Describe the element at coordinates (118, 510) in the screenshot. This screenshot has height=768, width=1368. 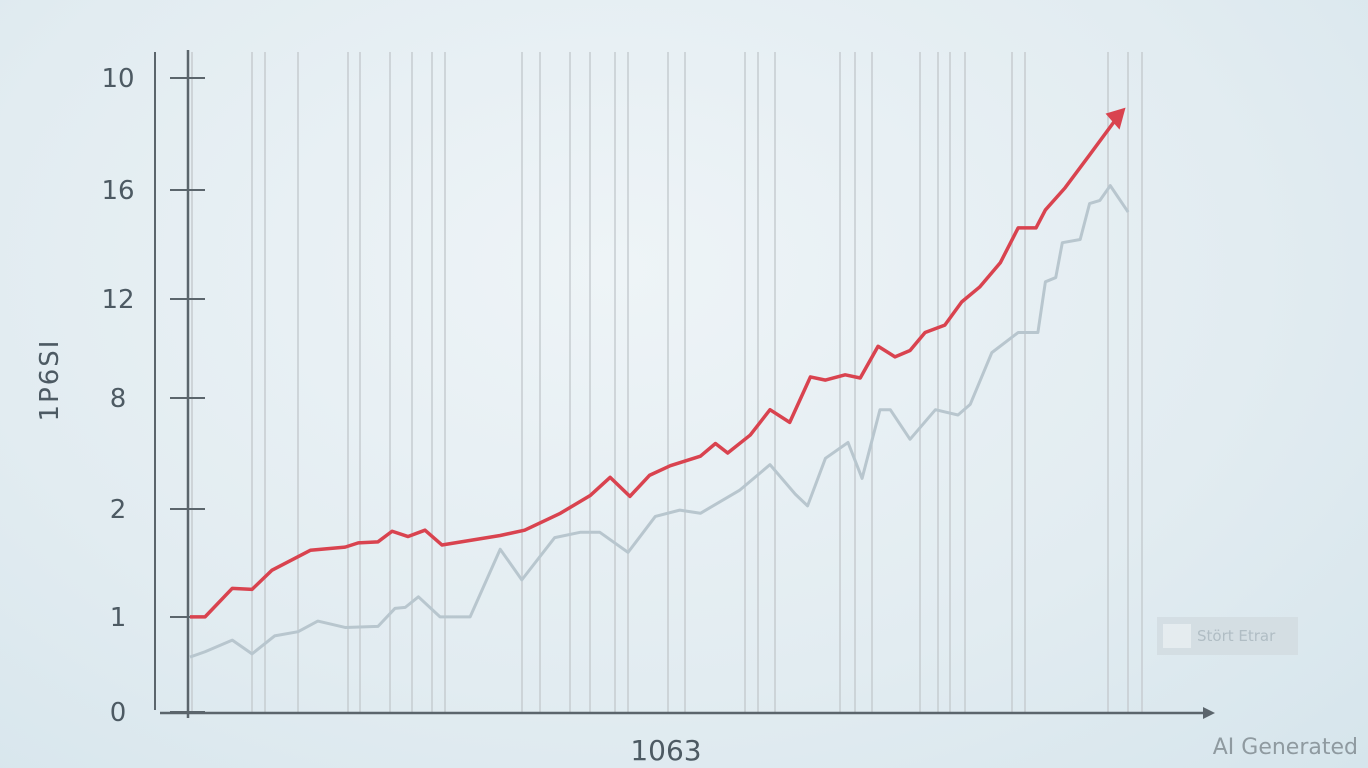
I see `y-tick-label: 2` at that location.